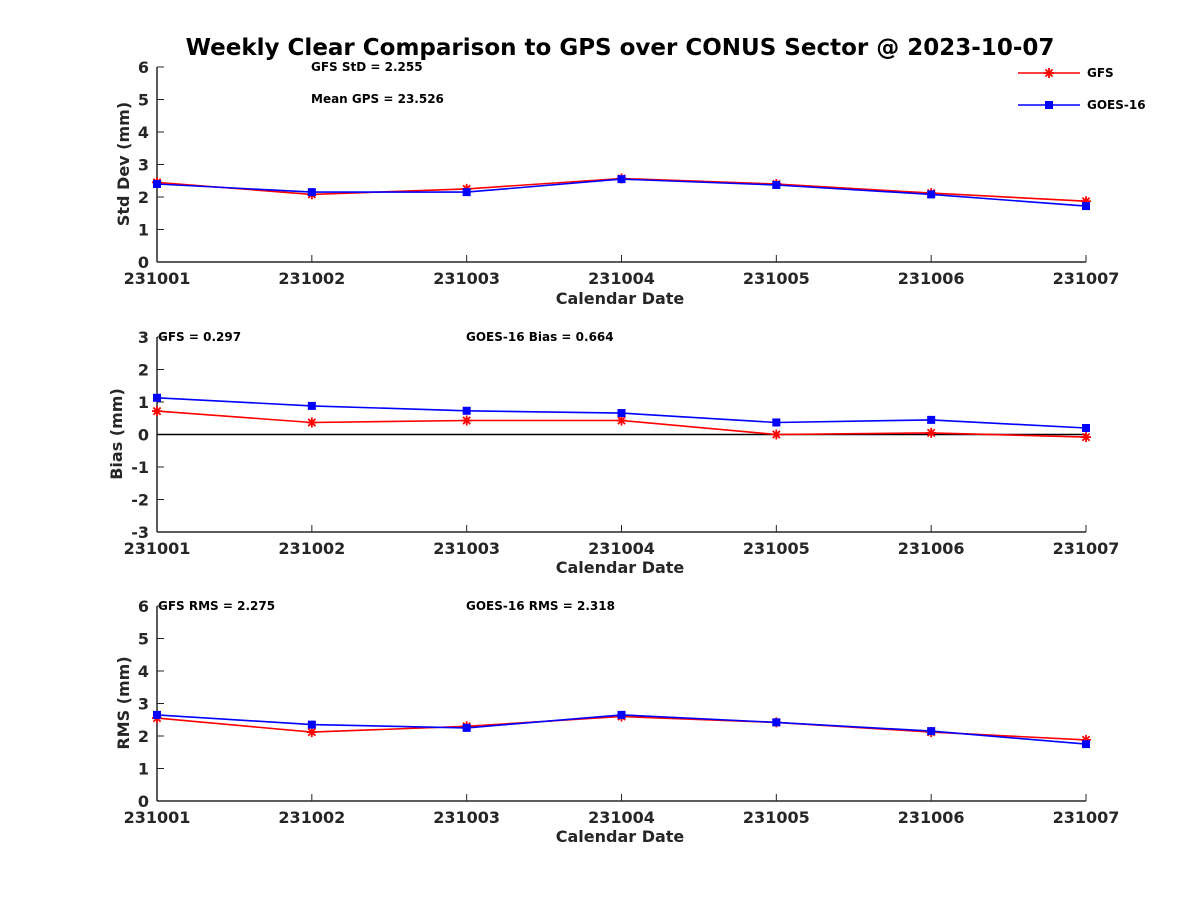 The height and width of the screenshot is (900, 1200). Describe the element at coordinates (143, 230) in the screenshot. I see `y-tick-label-std-dev: 1` at that location.